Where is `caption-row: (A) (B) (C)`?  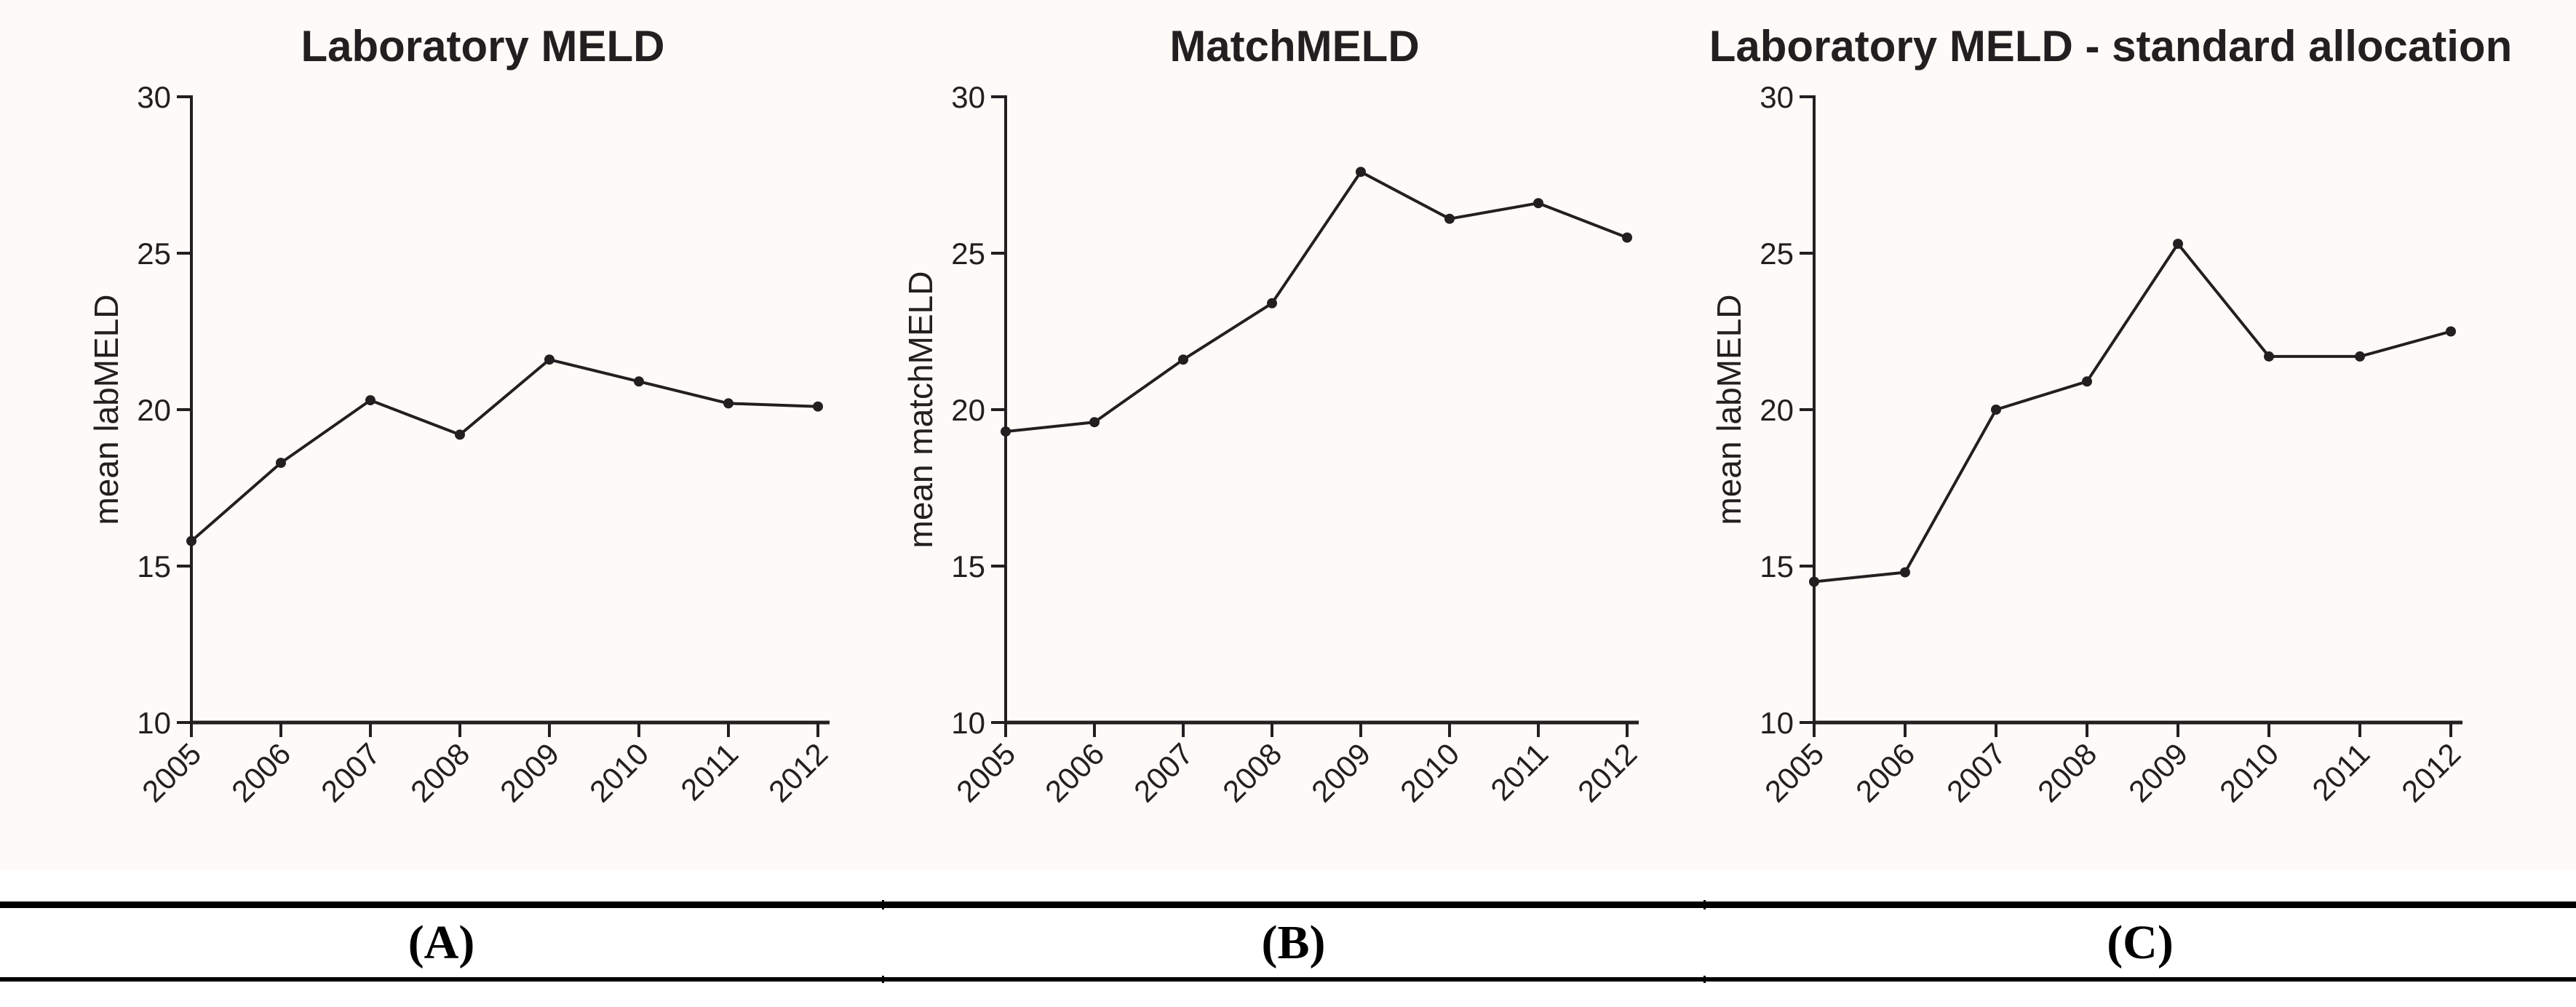
caption-row: (A) (B) (C) is located at coordinates (1288, 943).